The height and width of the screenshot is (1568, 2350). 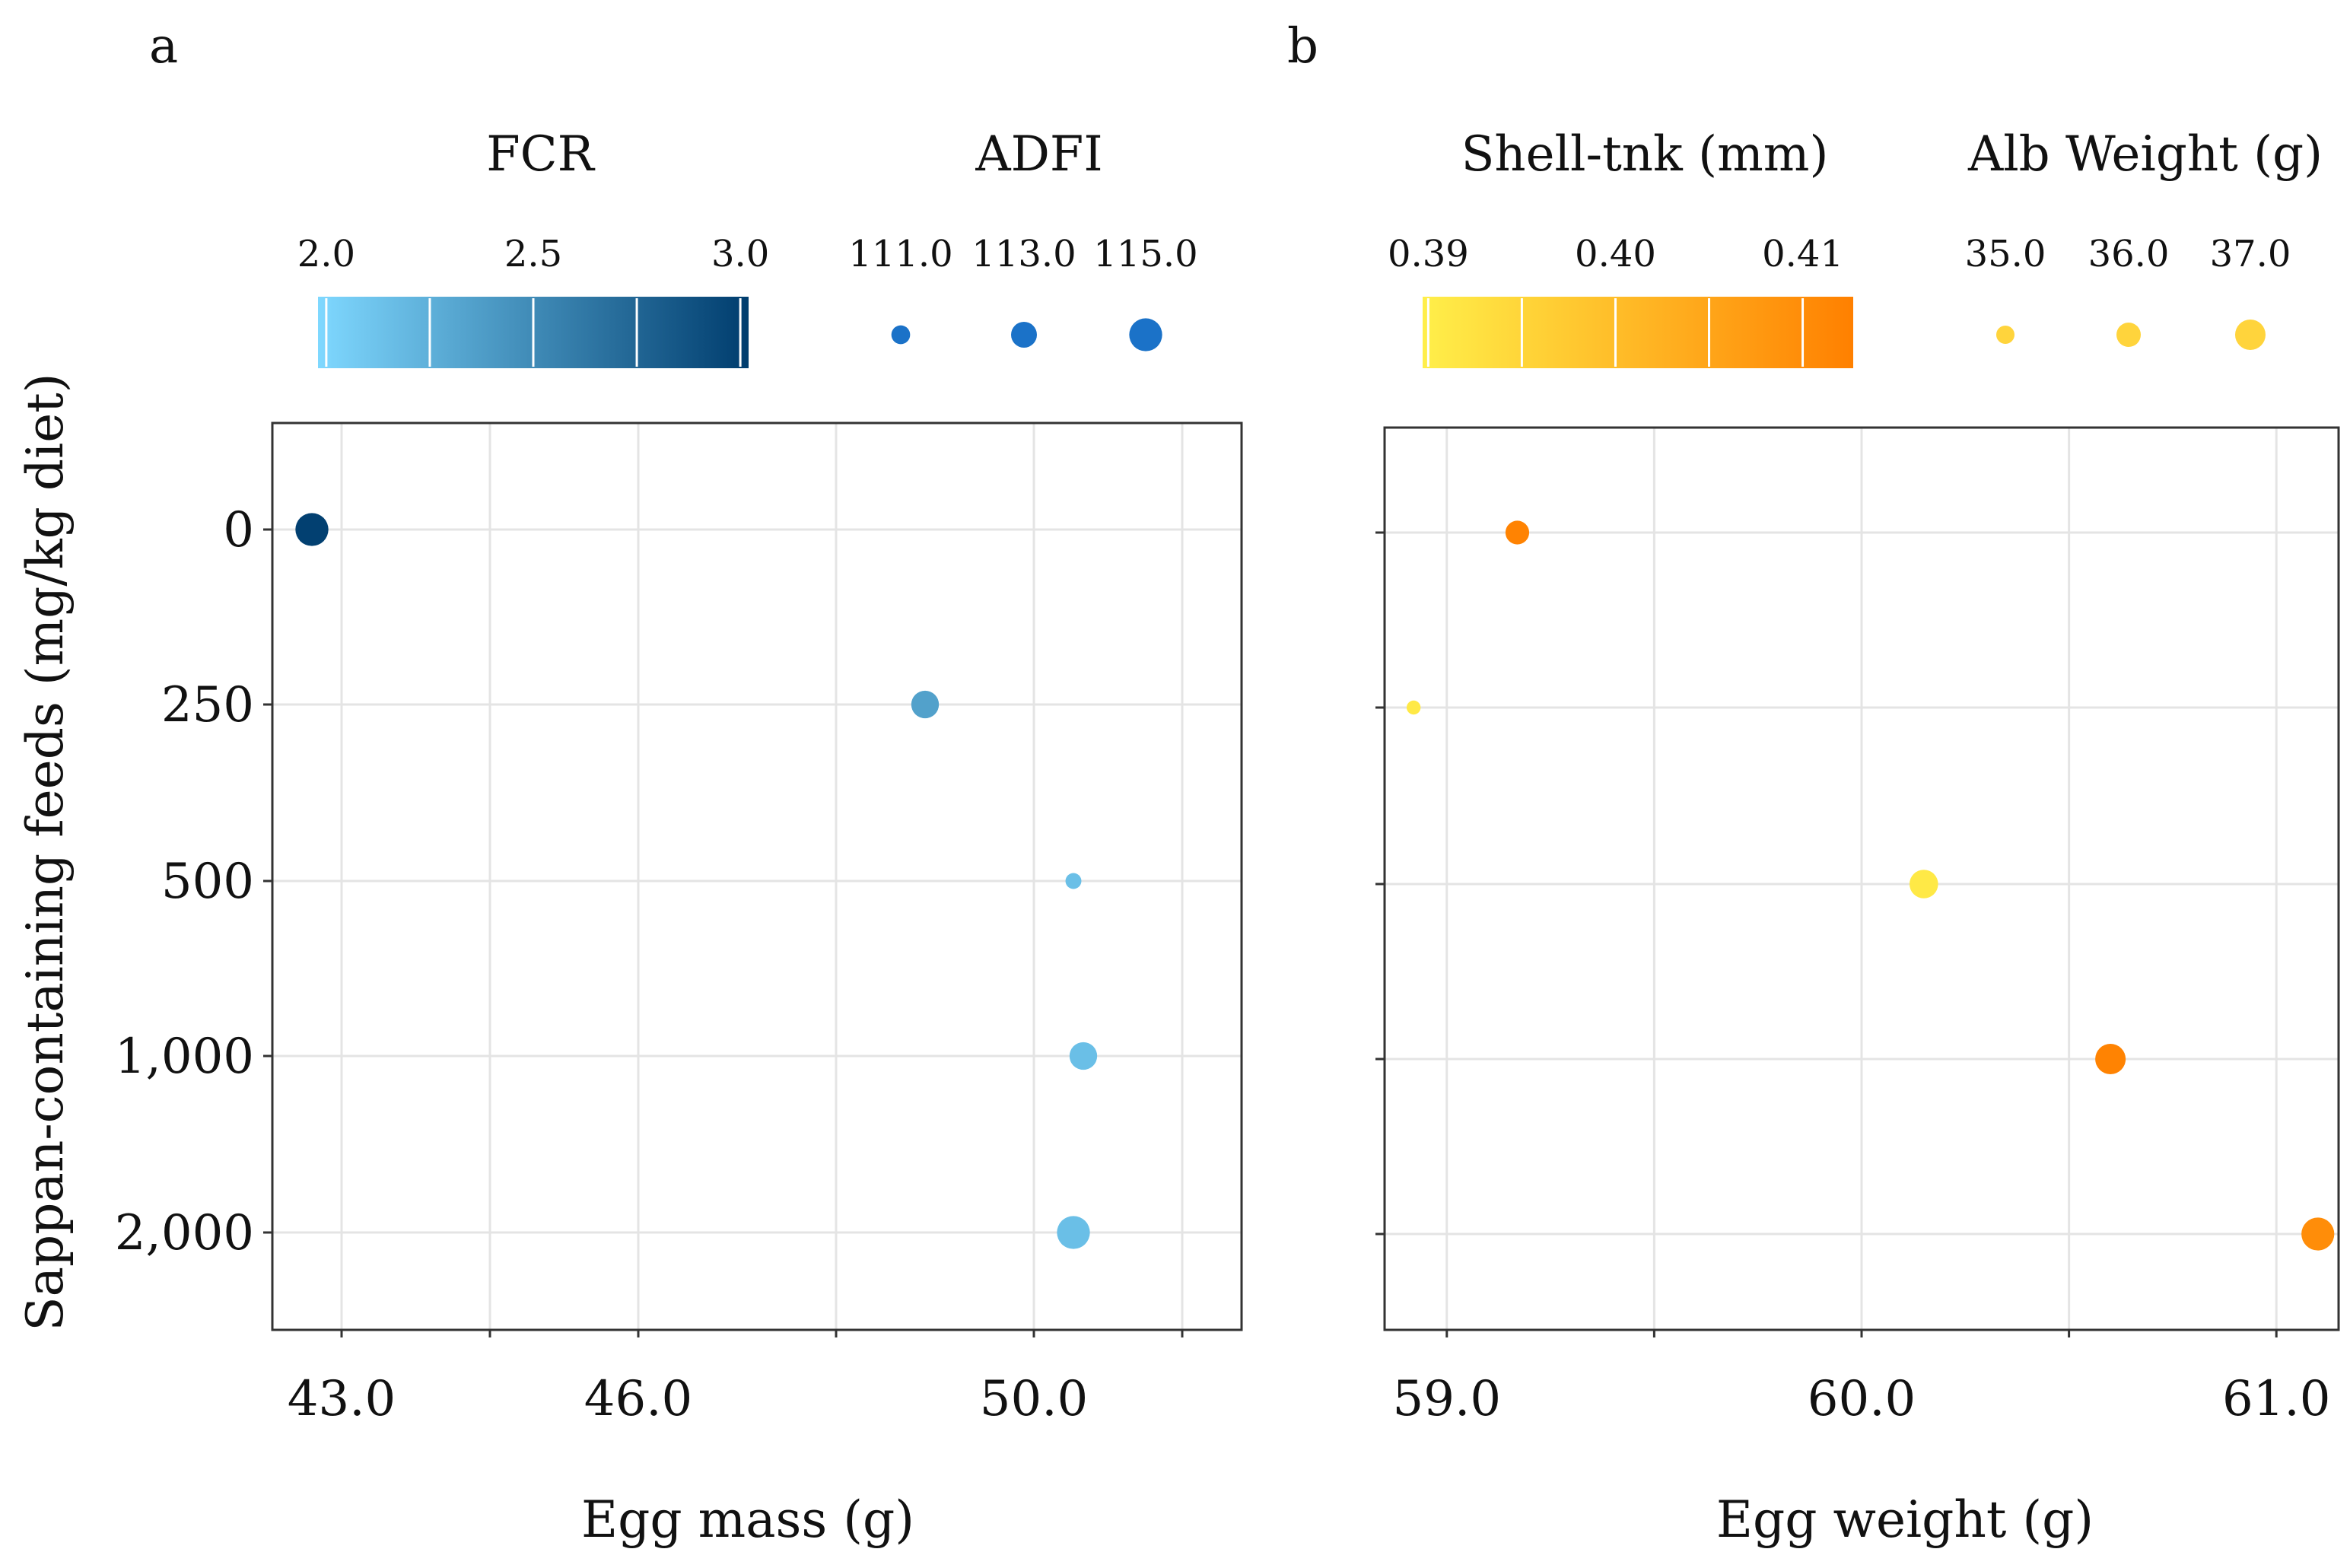 What do you see at coordinates (748, 1519) in the screenshot?
I see `panel-a-x-axis-title: Egg mass (g)` at bounding box center [748, 1519].